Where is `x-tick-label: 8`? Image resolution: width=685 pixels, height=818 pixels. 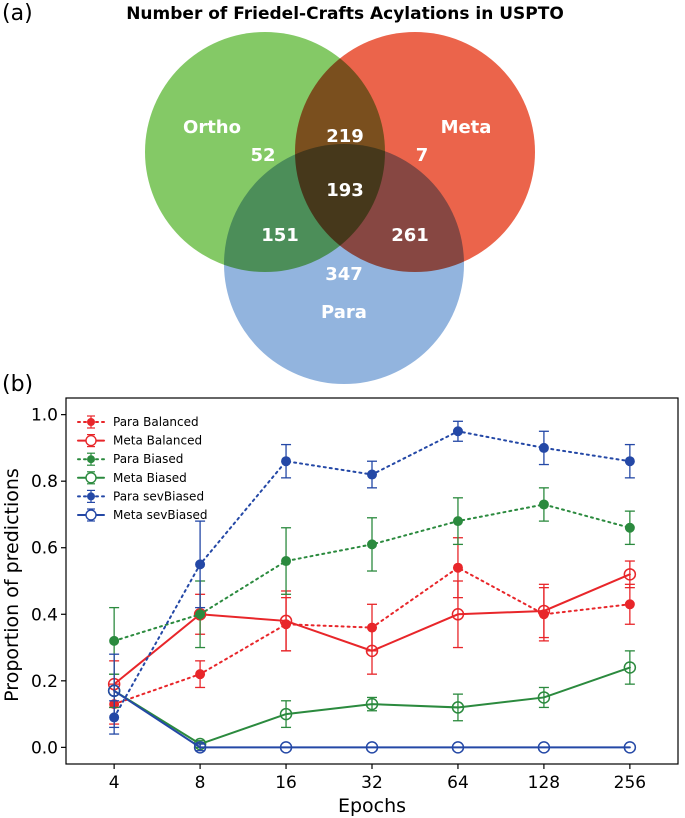
x-tick-label: 8 is located at coordinates (200, 783).